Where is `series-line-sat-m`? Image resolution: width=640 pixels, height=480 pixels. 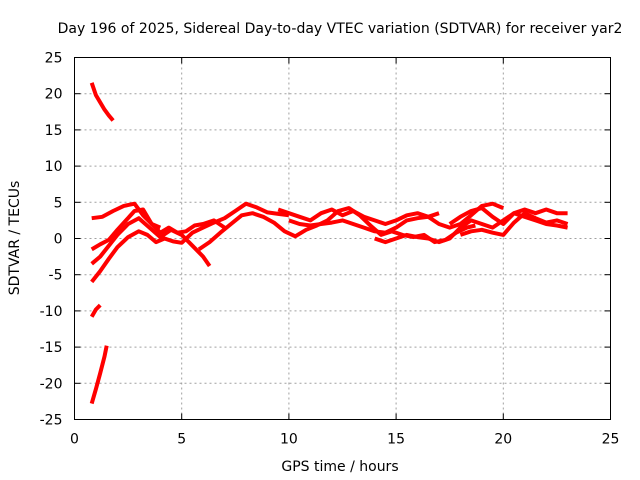 series-line-sat-m is located at coordinates (514, 224).